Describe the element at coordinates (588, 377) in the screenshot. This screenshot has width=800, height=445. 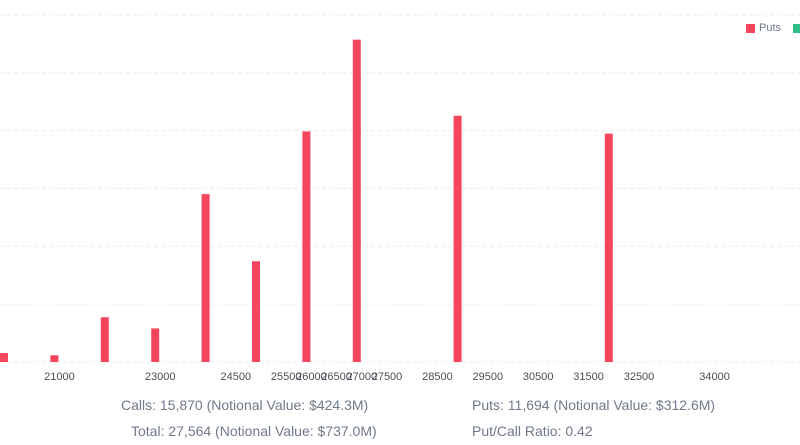
I see `x-tick-label: 31500` at that location.